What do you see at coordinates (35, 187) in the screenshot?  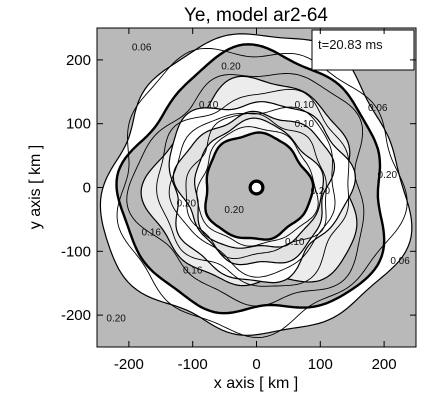 I see `y-axis-label: y axis [ km ]` at bounding box center [35, 187].